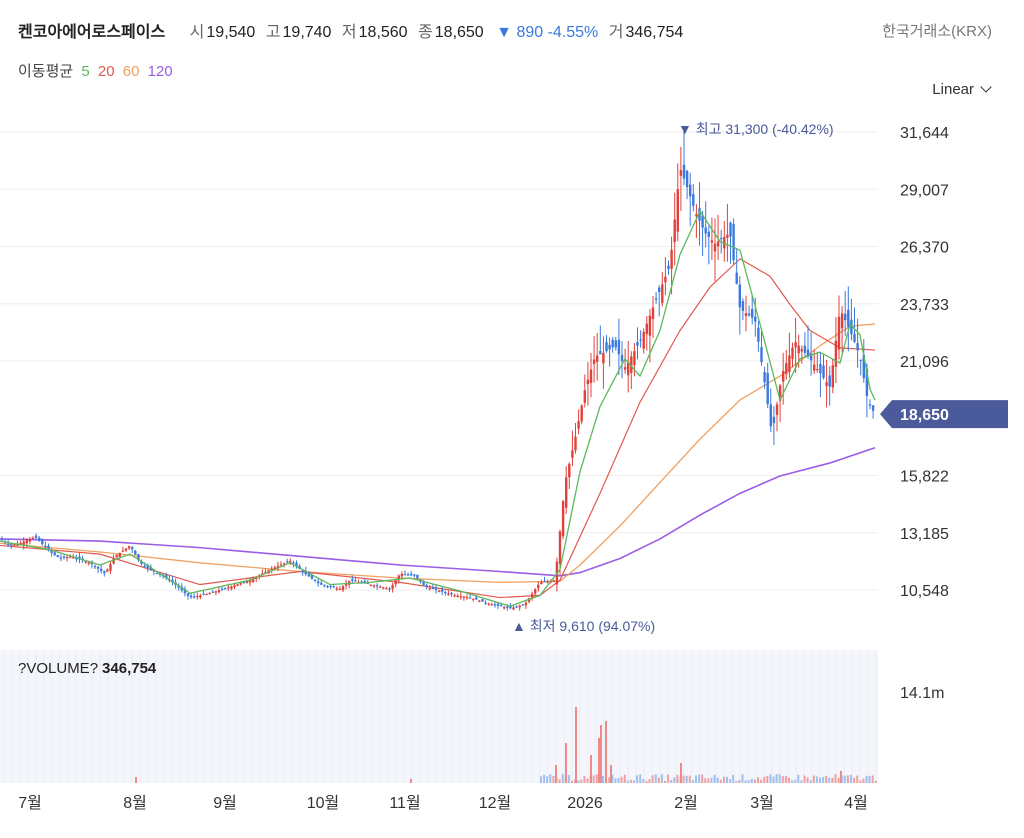 This screenshot has height=838, width=1024. I want to click on close-value: 18,650, so click(459, 32).